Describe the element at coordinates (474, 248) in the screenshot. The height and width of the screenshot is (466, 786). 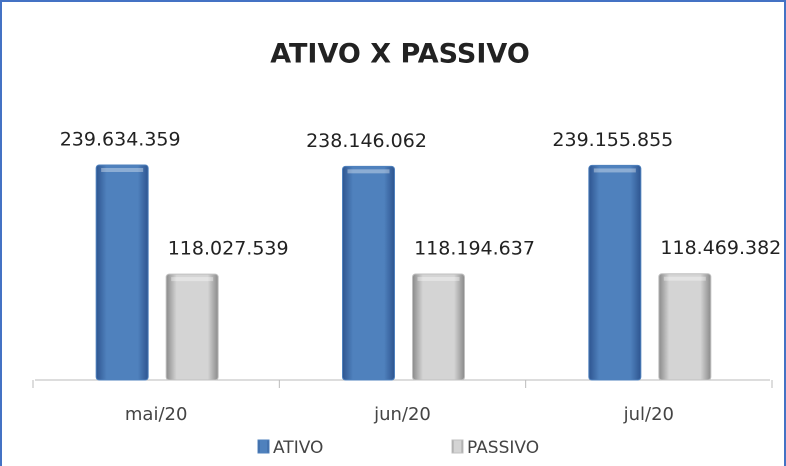
I see `data-label: 118.194.637` at that location.